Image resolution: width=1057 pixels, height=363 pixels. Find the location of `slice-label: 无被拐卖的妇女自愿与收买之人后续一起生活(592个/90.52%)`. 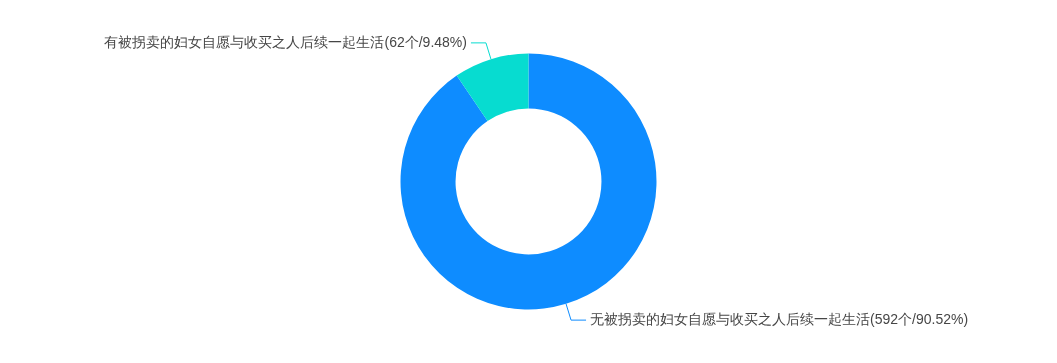

slice-label: 无被拐卖的妇女自愿与收买之人后续一起生活(592个/90.52%) is located at coordinates (779, 318).